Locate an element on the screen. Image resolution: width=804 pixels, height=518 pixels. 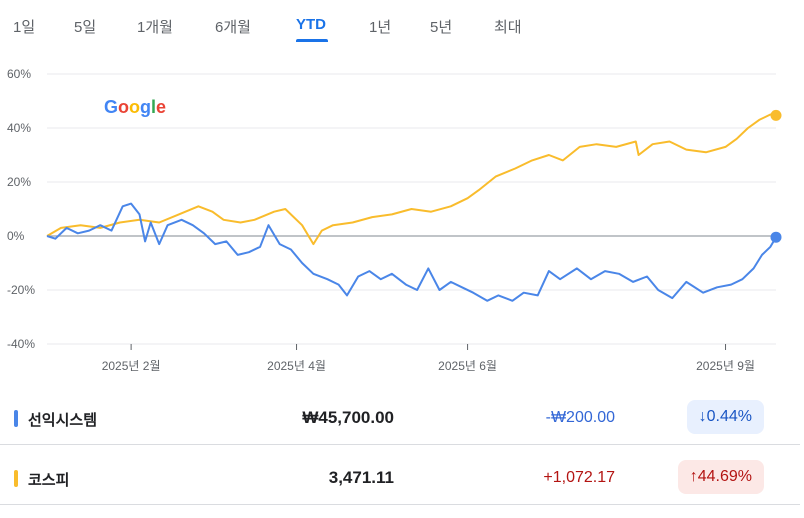
legend-row-kospi: 코스피 3,471.11 +1,072.17 ↑44.69% is located at coordinates (400, 478).